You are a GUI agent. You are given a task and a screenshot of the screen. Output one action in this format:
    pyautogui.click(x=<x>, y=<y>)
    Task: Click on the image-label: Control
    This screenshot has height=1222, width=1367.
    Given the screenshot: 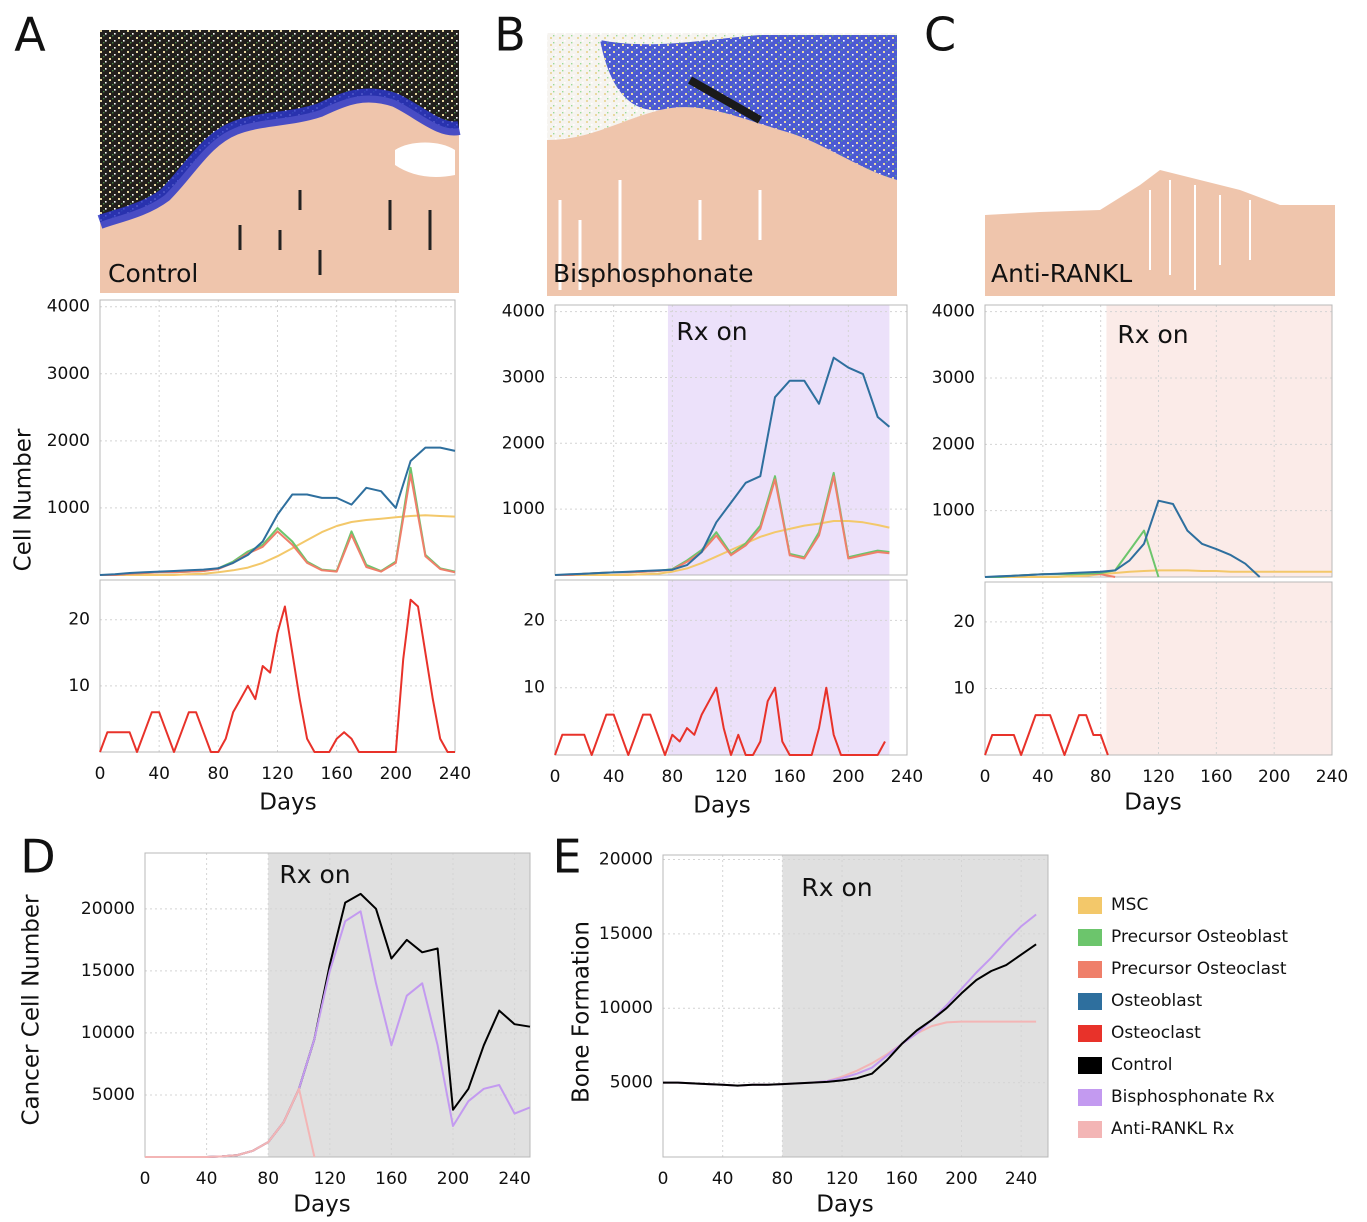 What is the action you would take?
    pyautogui.click(x=153, y=273)
    